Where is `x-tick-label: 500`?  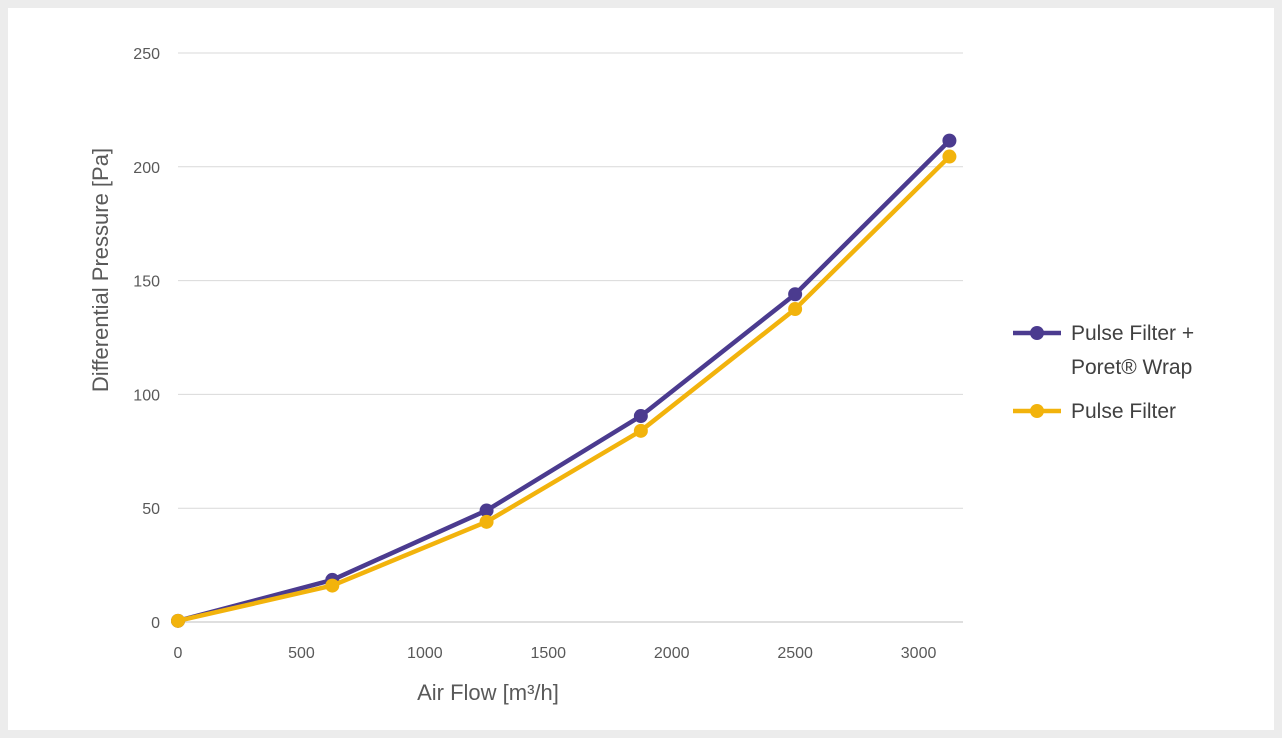
x-tick-label: 500 is located at coordinates (301, 653).